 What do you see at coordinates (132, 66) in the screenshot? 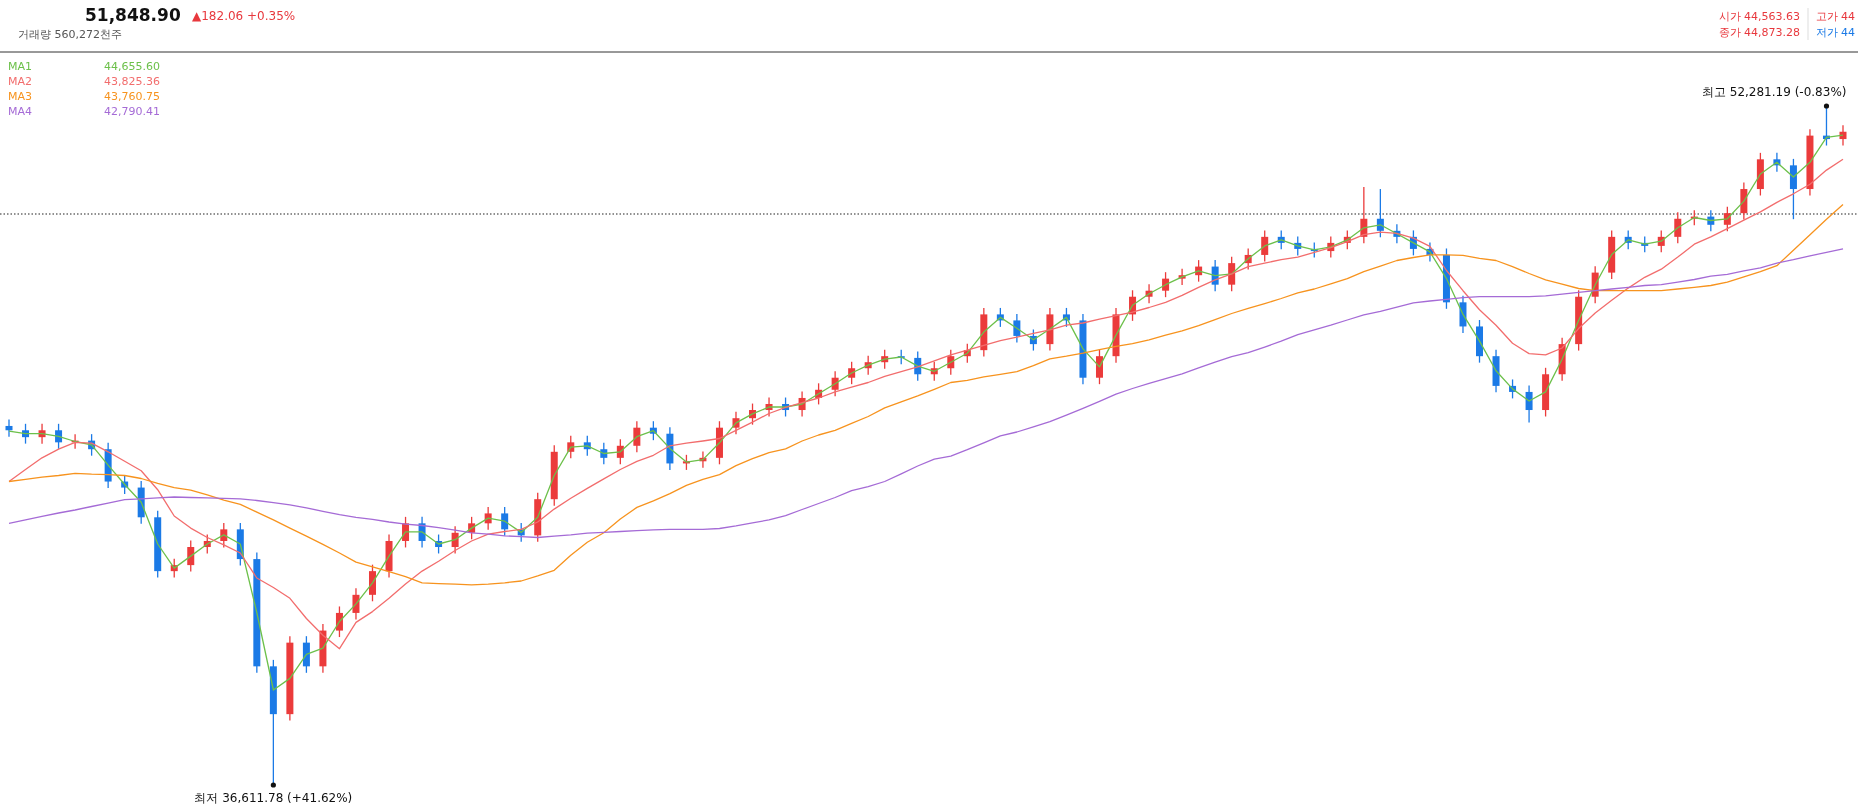
I see `text: 44,655.60` at bounding box center [132, 66].